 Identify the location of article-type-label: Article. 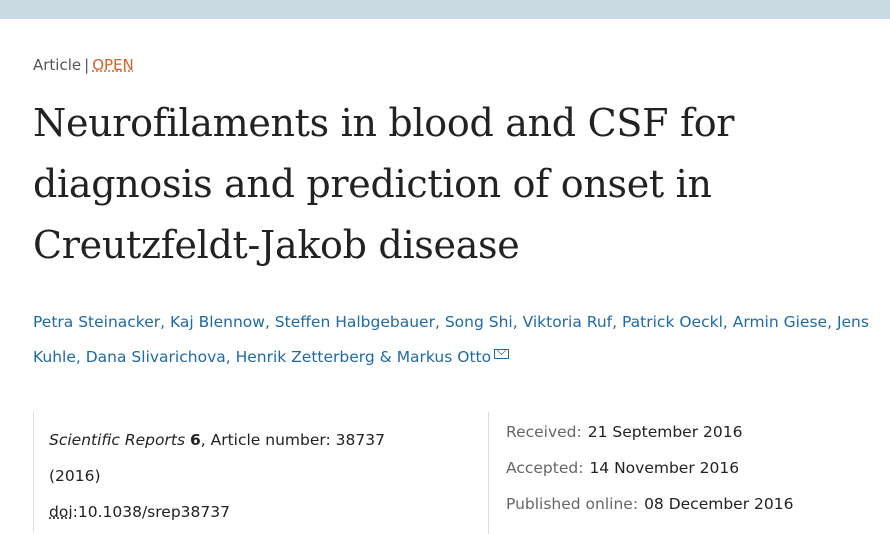
(57, 65).